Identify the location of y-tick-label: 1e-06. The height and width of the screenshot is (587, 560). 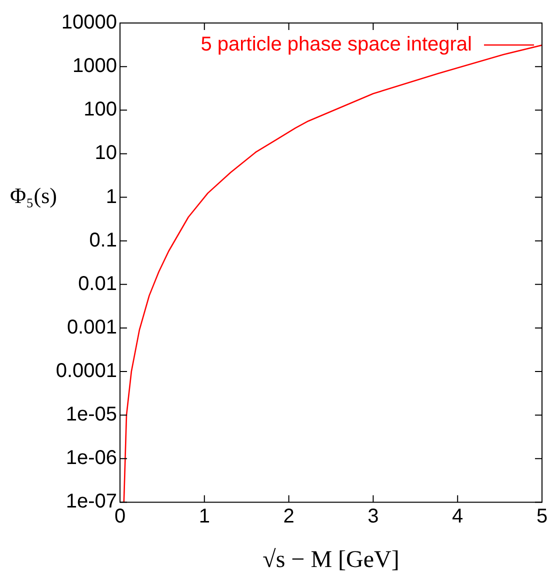
(91, 458).